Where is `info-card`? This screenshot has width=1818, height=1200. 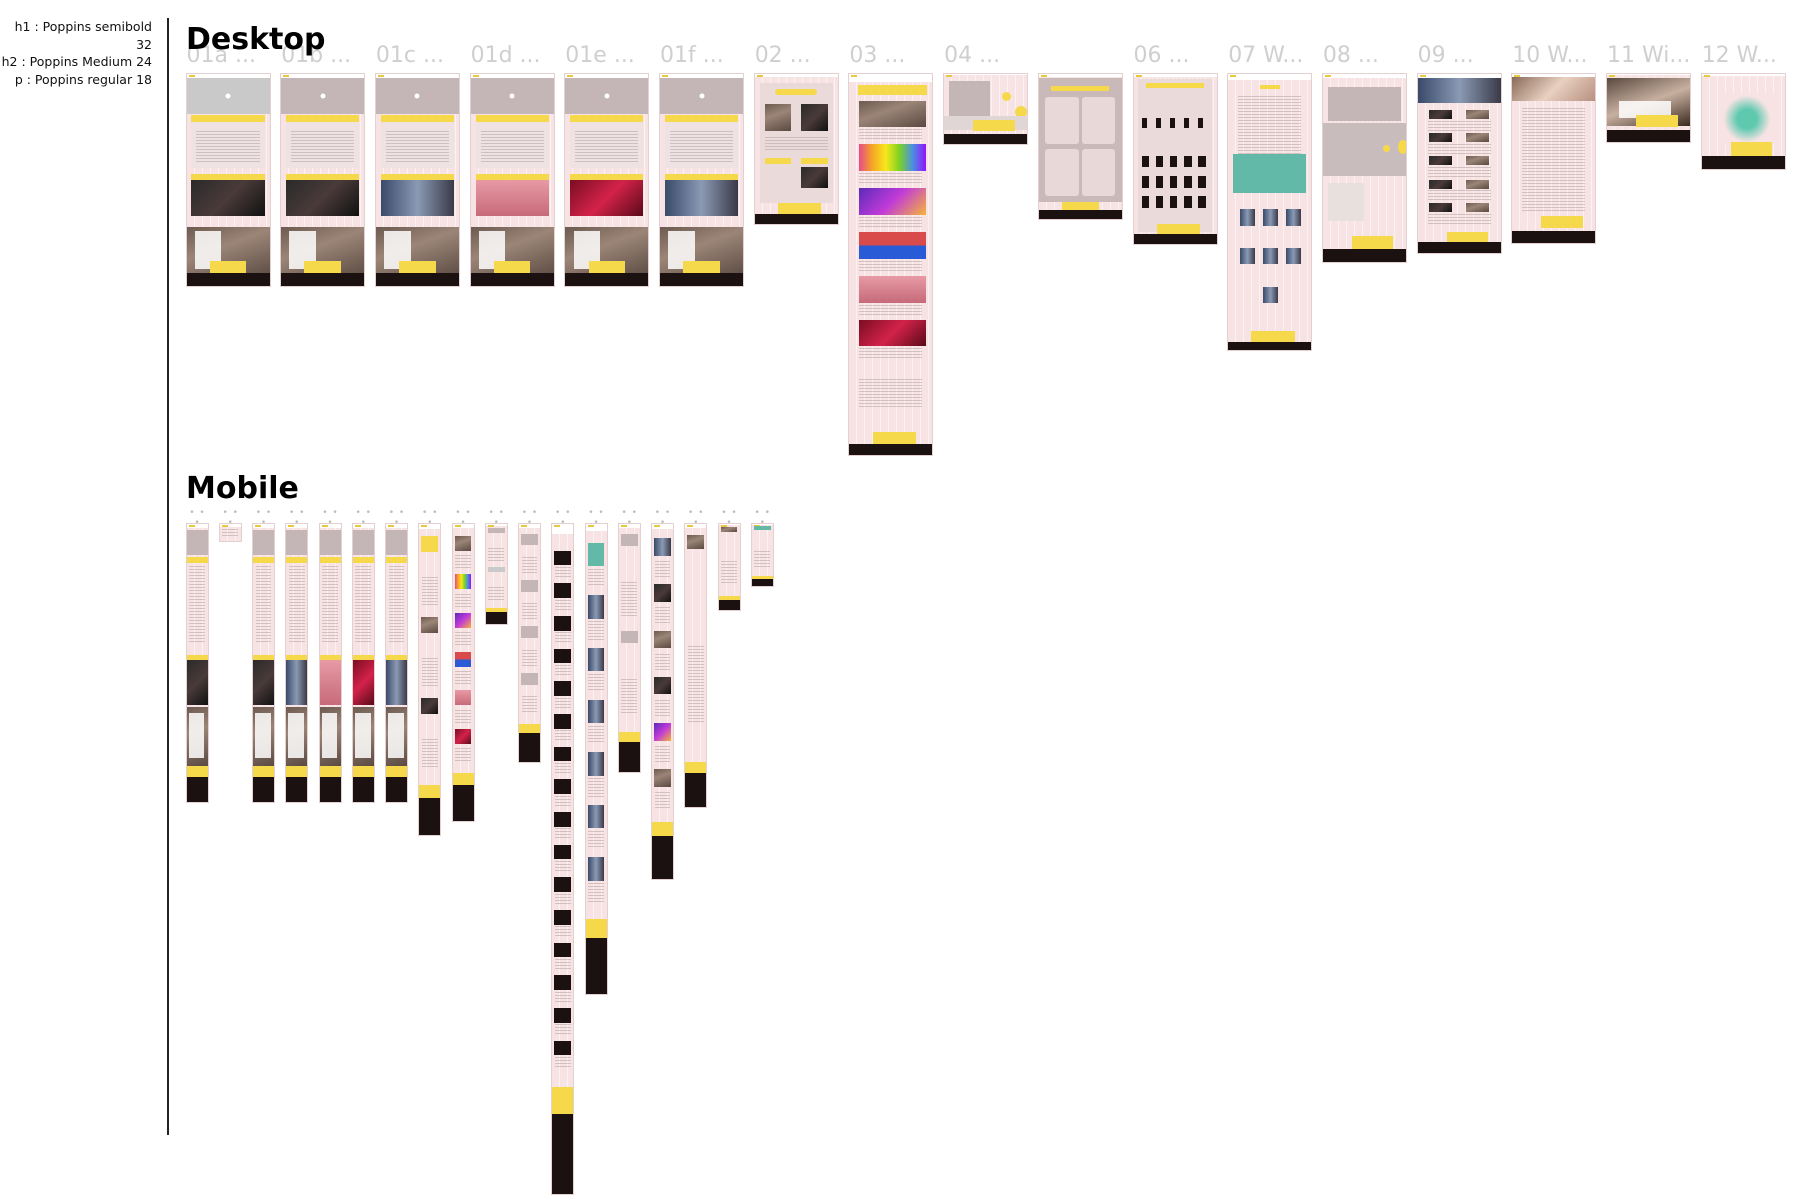 info-card is located at coordinates (196, 735).